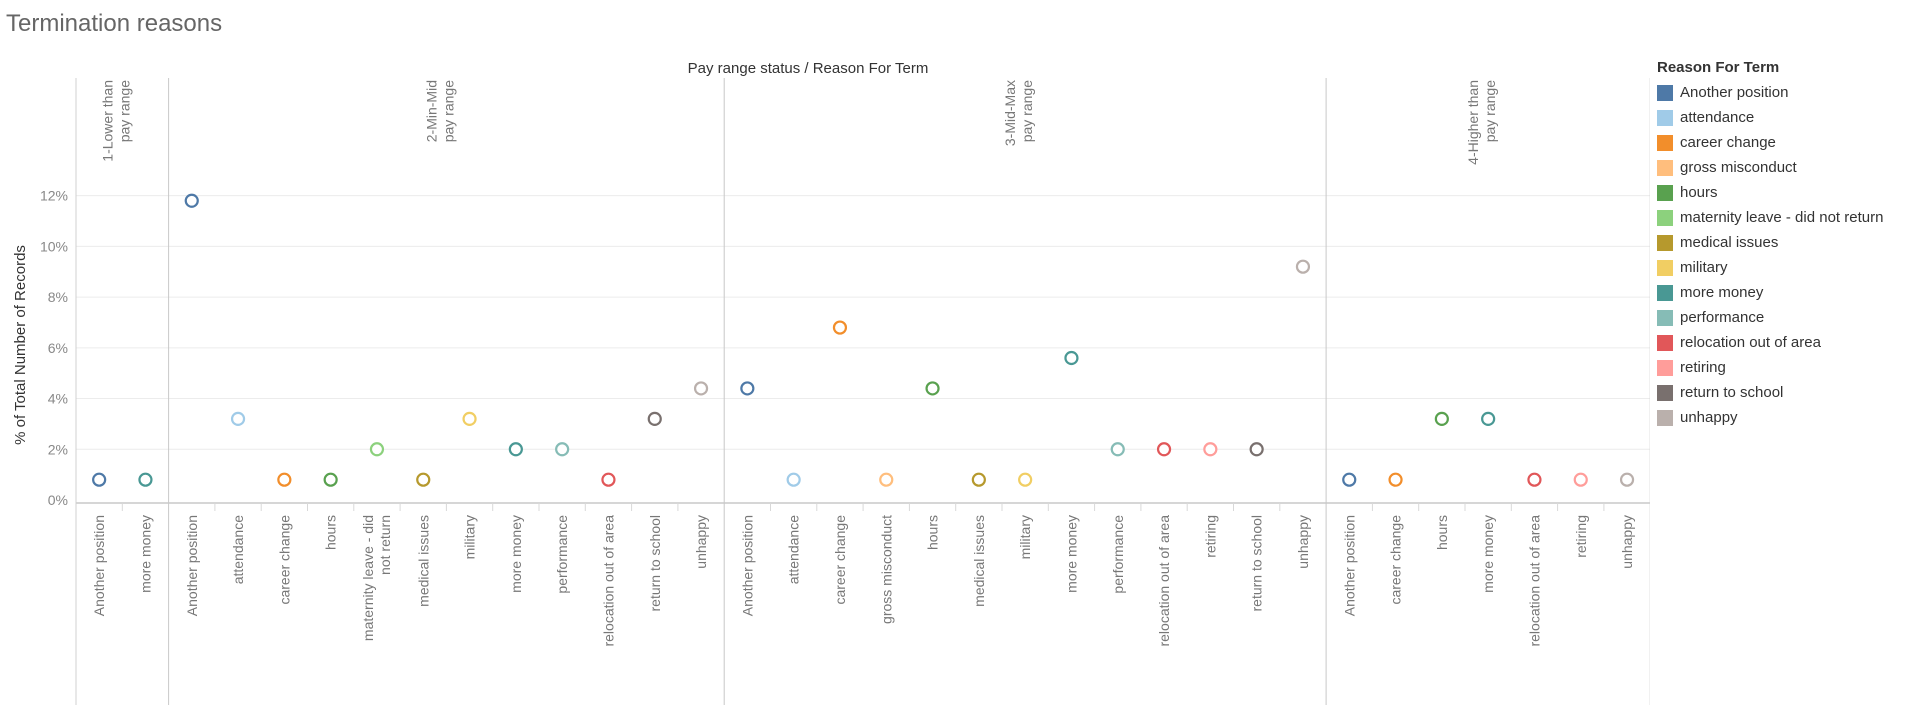 This screenshot has height=705, width=1911. What do you see at coordinates (1770, 292) in the screenshot?
I see `legend-item-more-money: more money` at bounding box center [1770, 292].